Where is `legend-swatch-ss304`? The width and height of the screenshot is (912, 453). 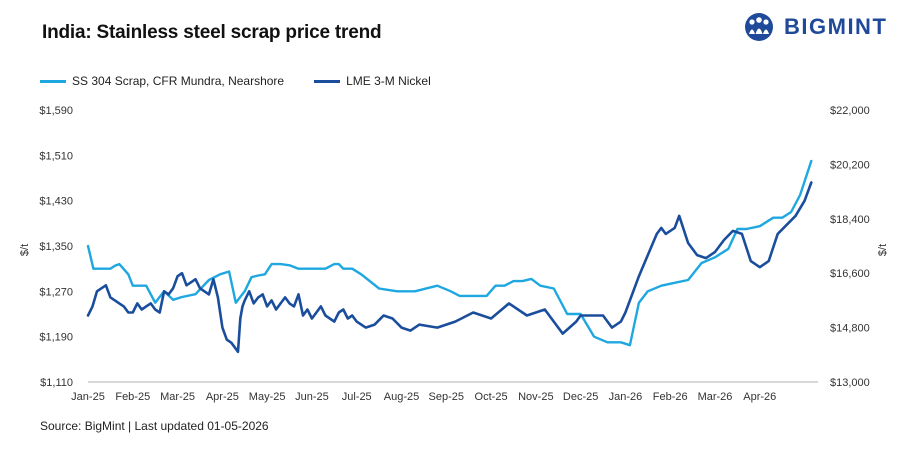 legend-swatch-ss304 is located at coordinates (53, 81).